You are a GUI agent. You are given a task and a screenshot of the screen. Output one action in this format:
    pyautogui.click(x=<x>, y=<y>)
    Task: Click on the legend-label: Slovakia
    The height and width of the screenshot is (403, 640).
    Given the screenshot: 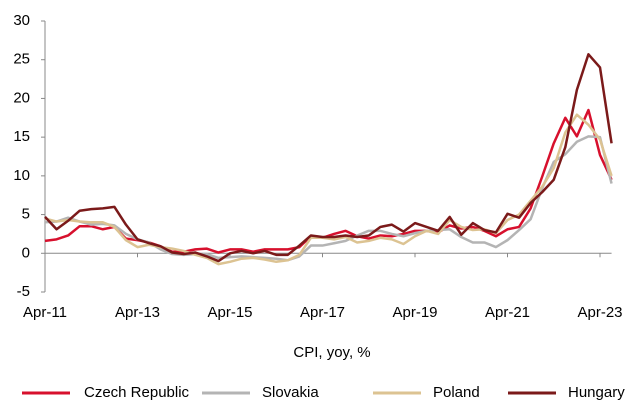 What is the action you would take?
    pyautogui.click(x=290, y=392)
    